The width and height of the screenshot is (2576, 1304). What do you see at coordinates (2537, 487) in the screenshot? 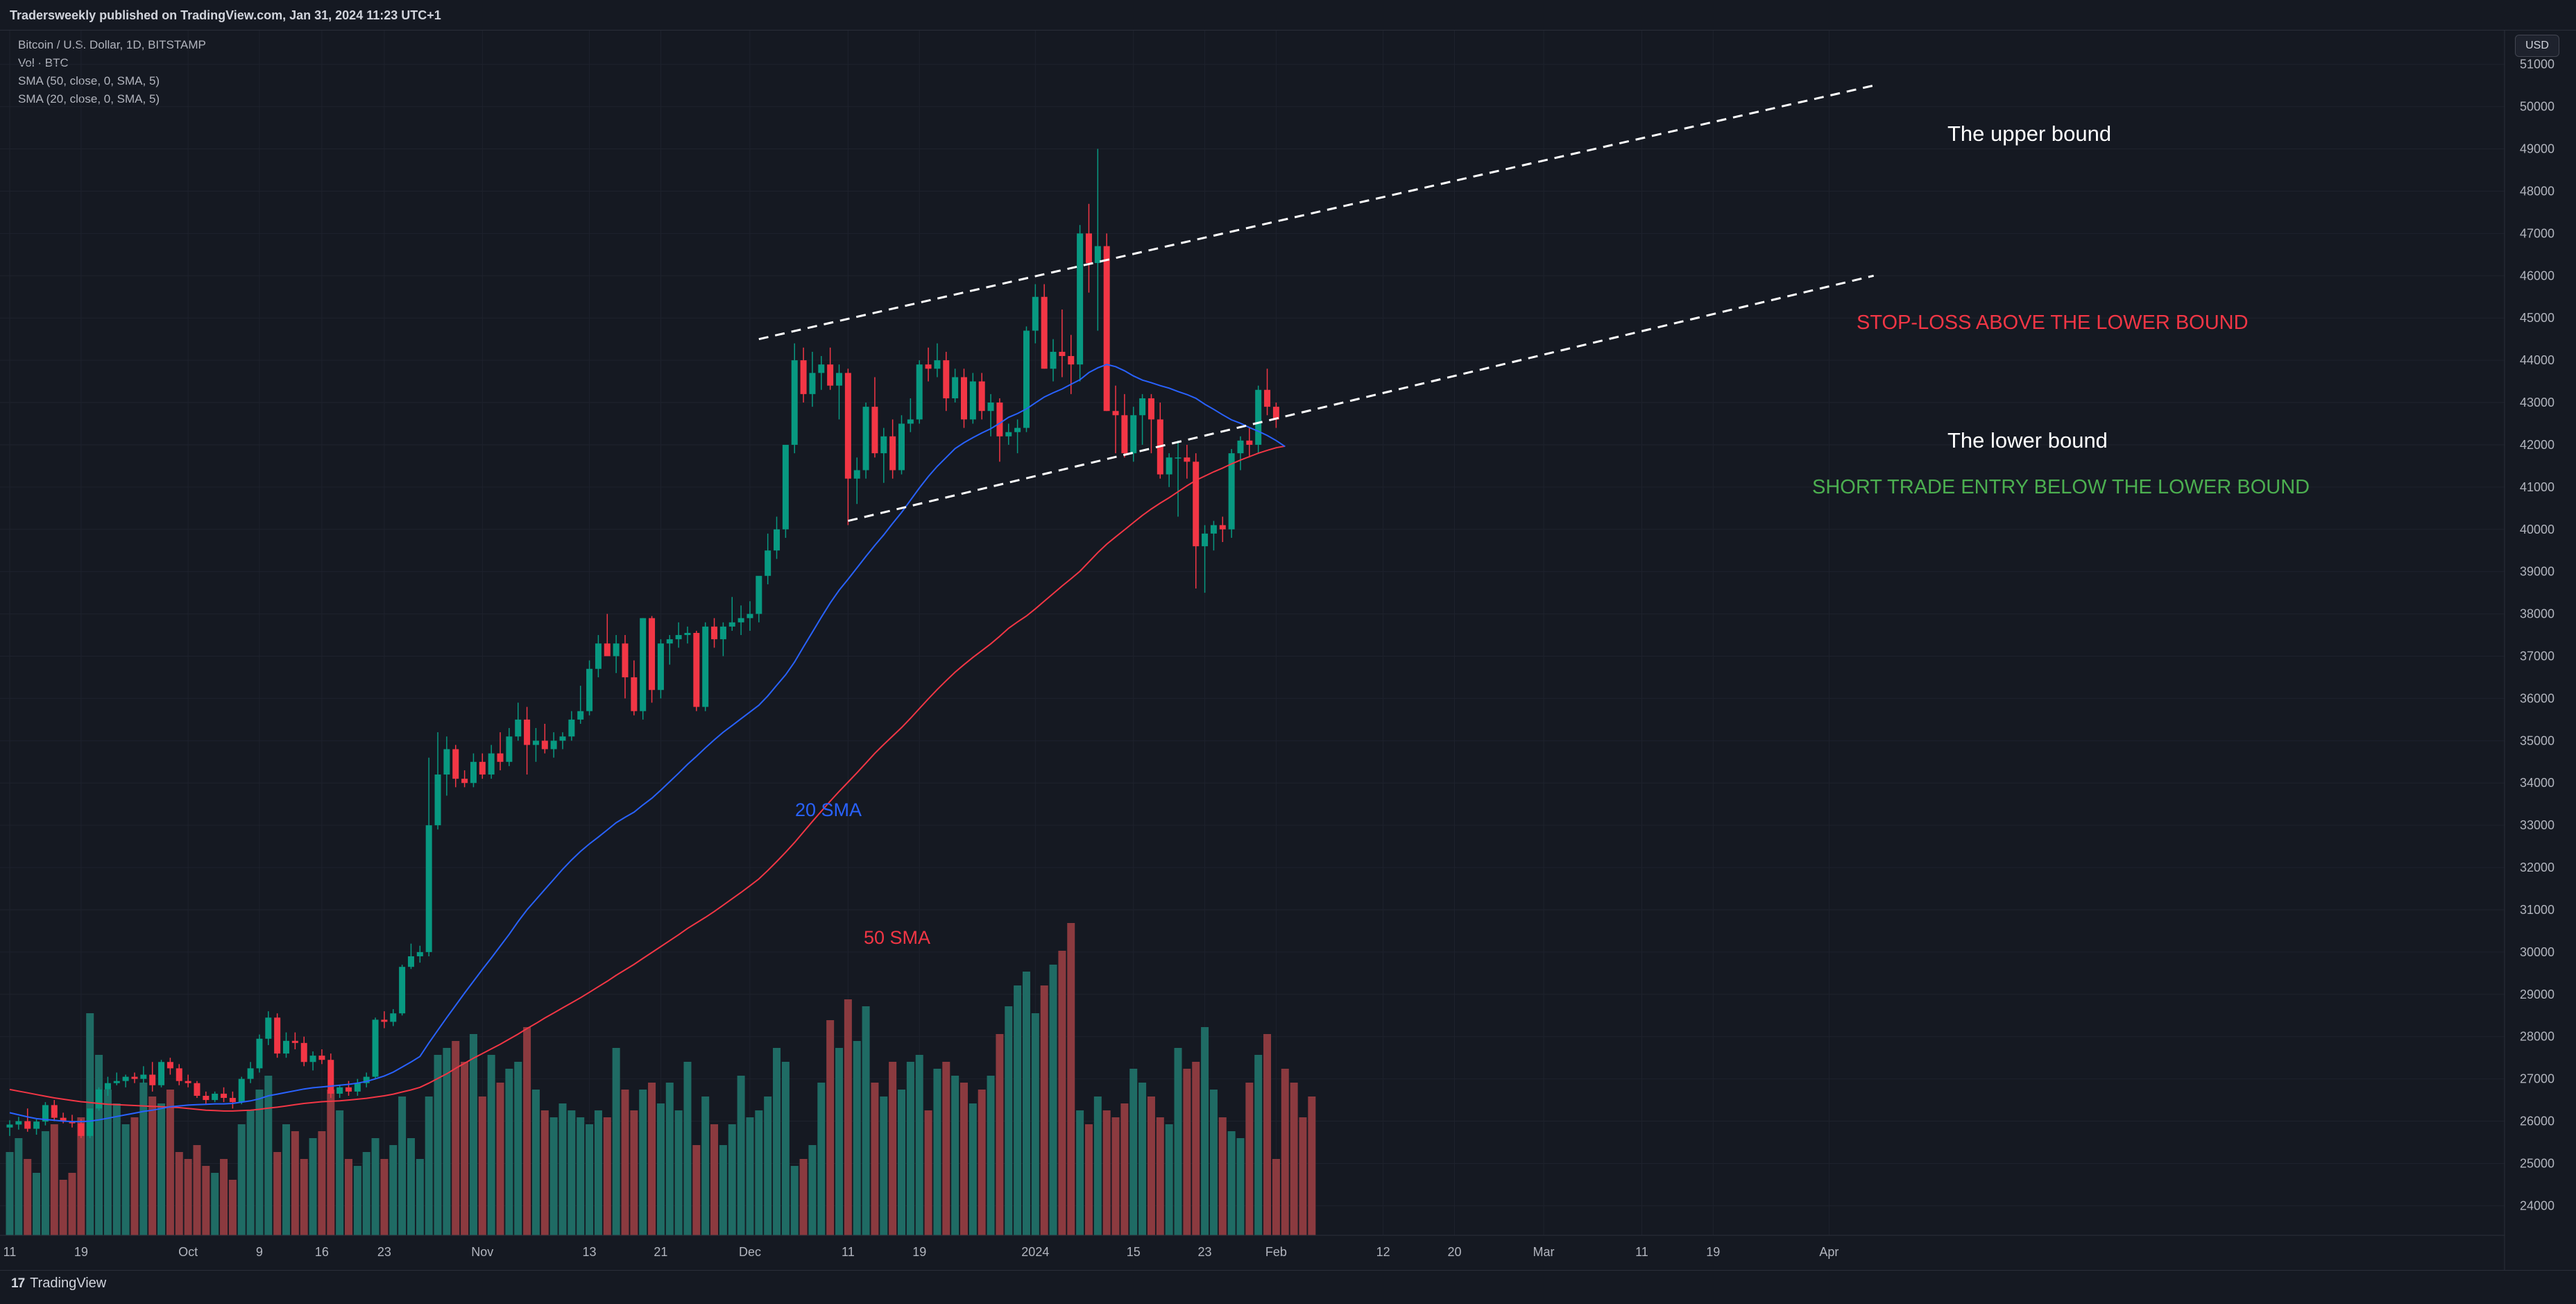
I see `price-tick-label: 41000` at bounding box center [2537, 487].